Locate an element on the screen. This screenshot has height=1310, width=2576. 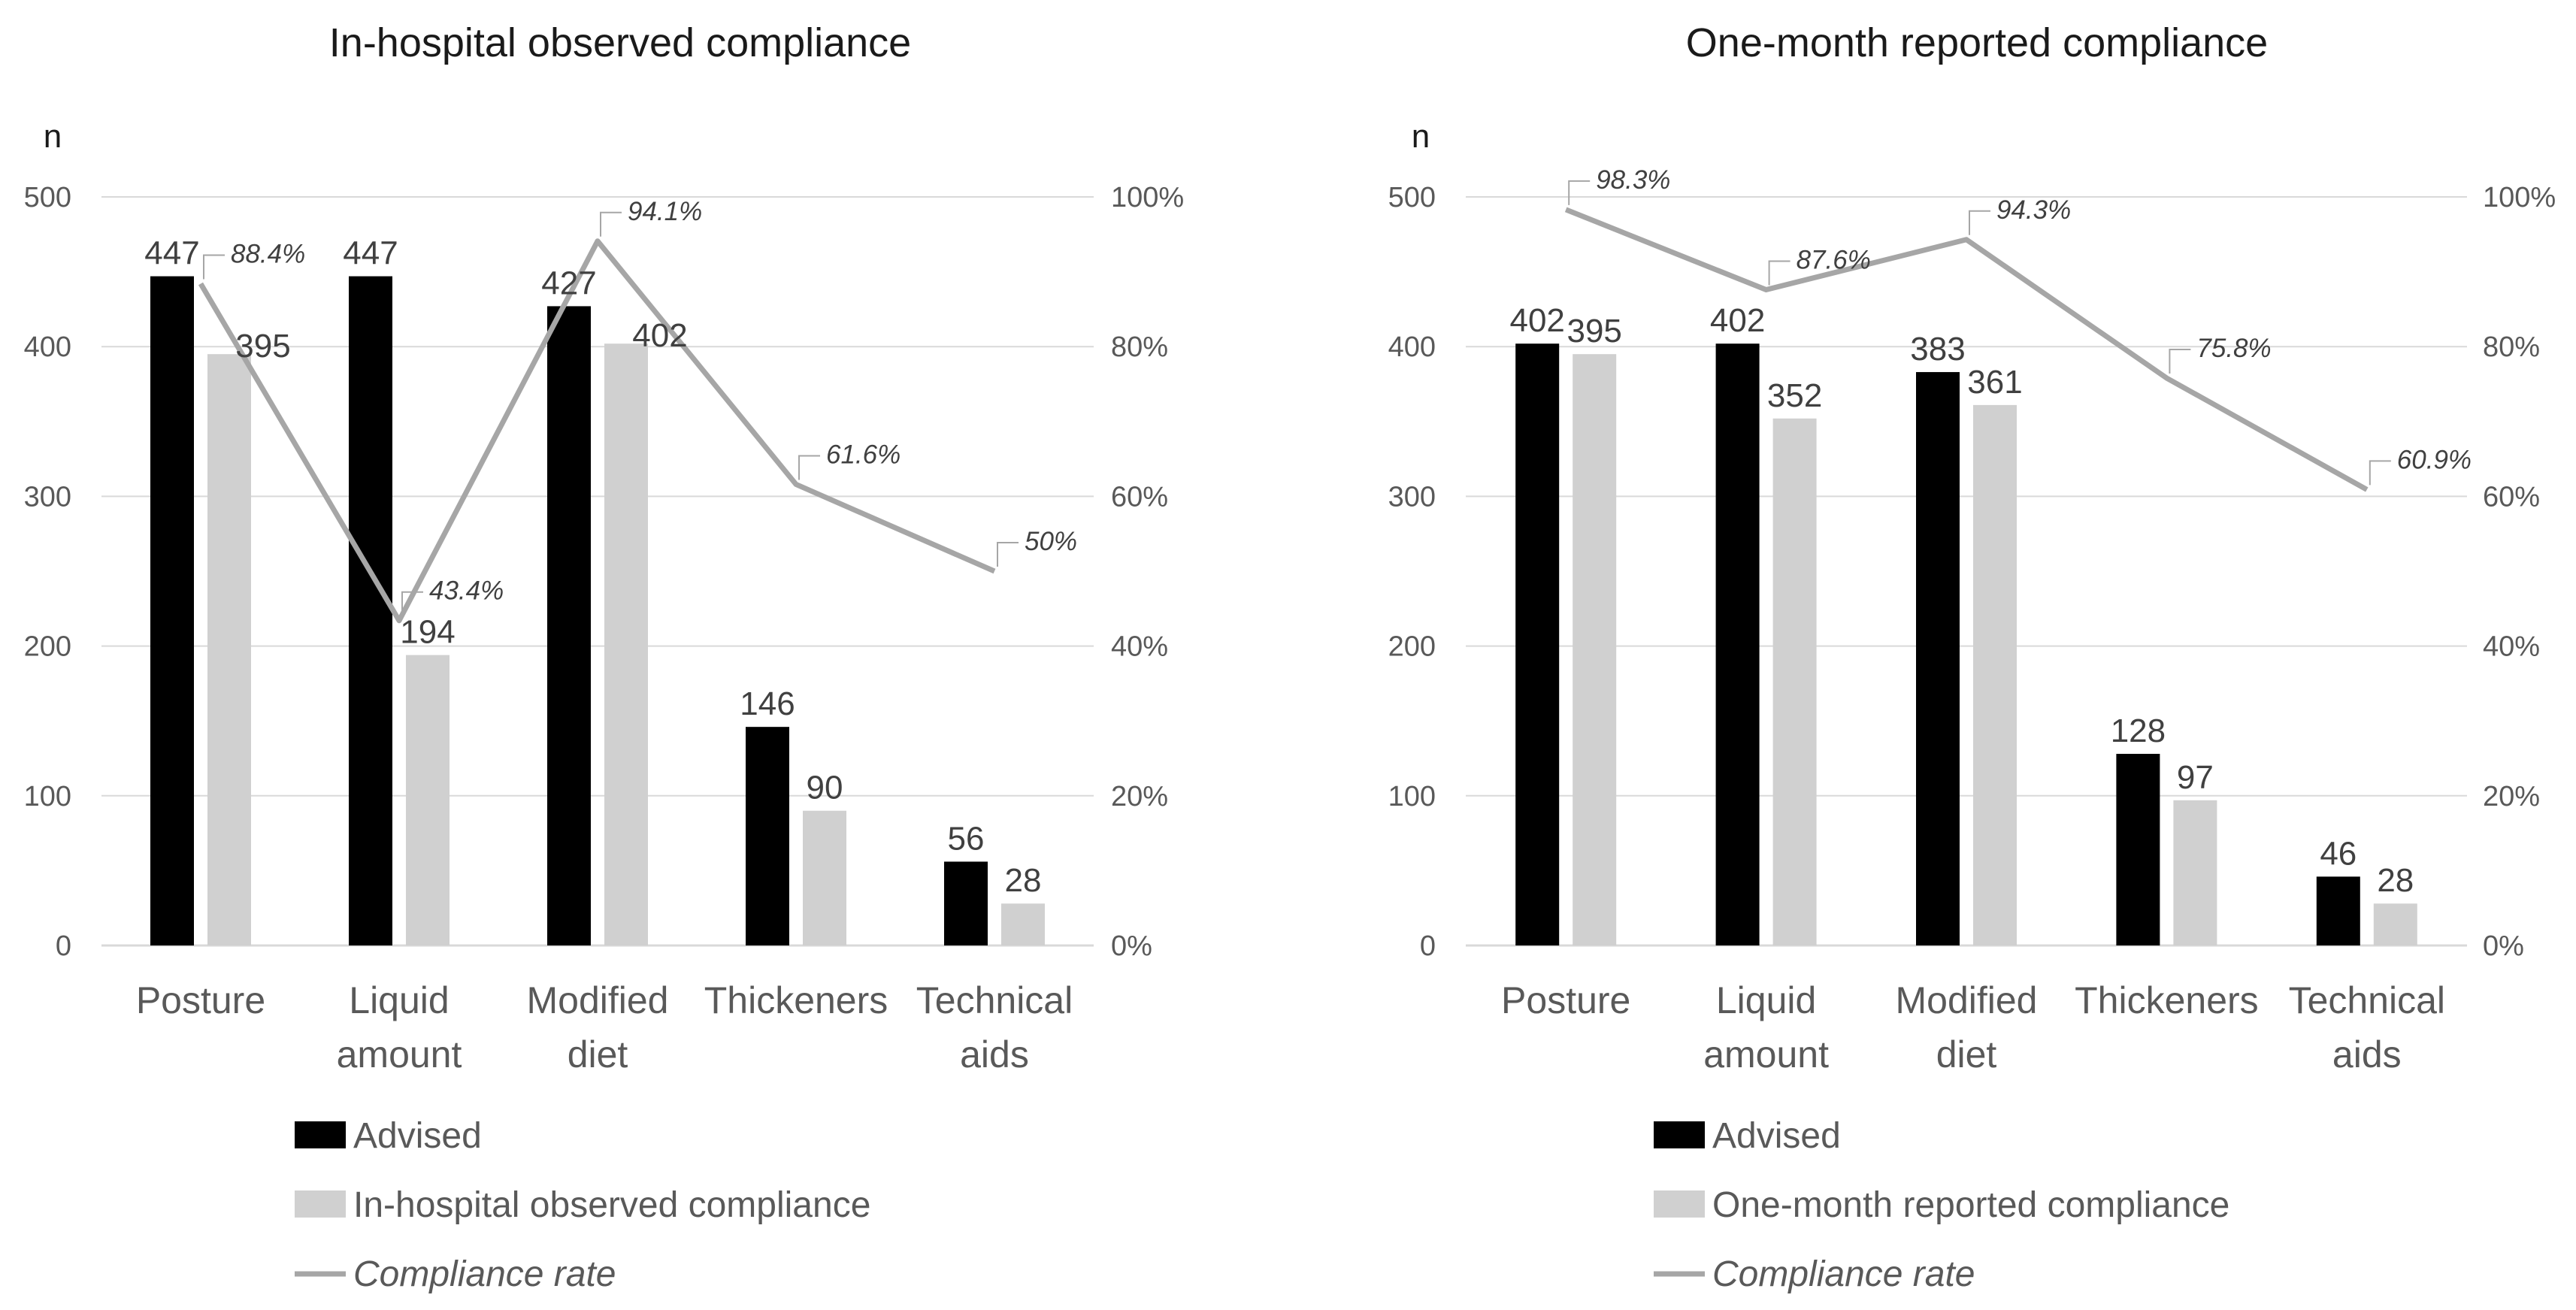
data-label-rate: 75.8% is located at coordinates (2233, 348).